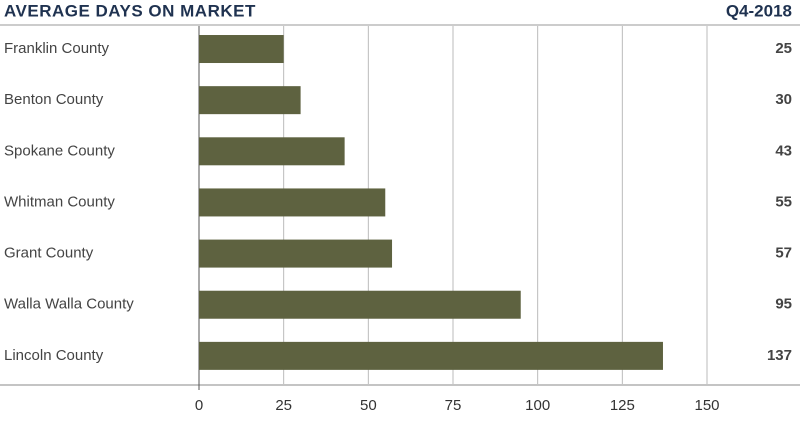 The image size is (800, 424). Describe the element at coordinates (283, 405) in the screenshot. I see `x-tick-label: 25` at that location.